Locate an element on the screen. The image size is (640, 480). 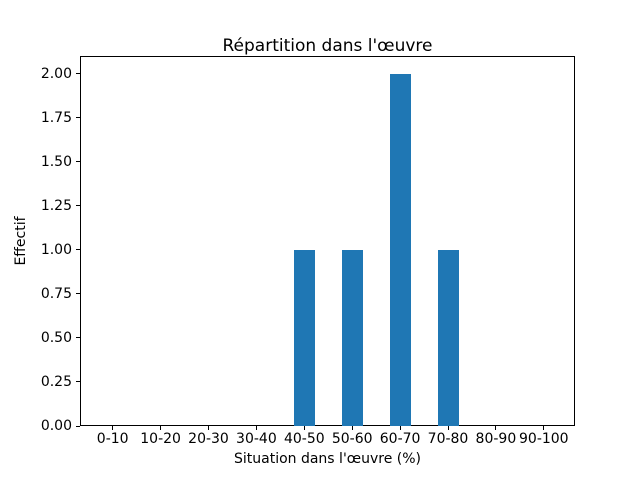
x-tick-label: 0-10 is located at coordinates (112, 439).